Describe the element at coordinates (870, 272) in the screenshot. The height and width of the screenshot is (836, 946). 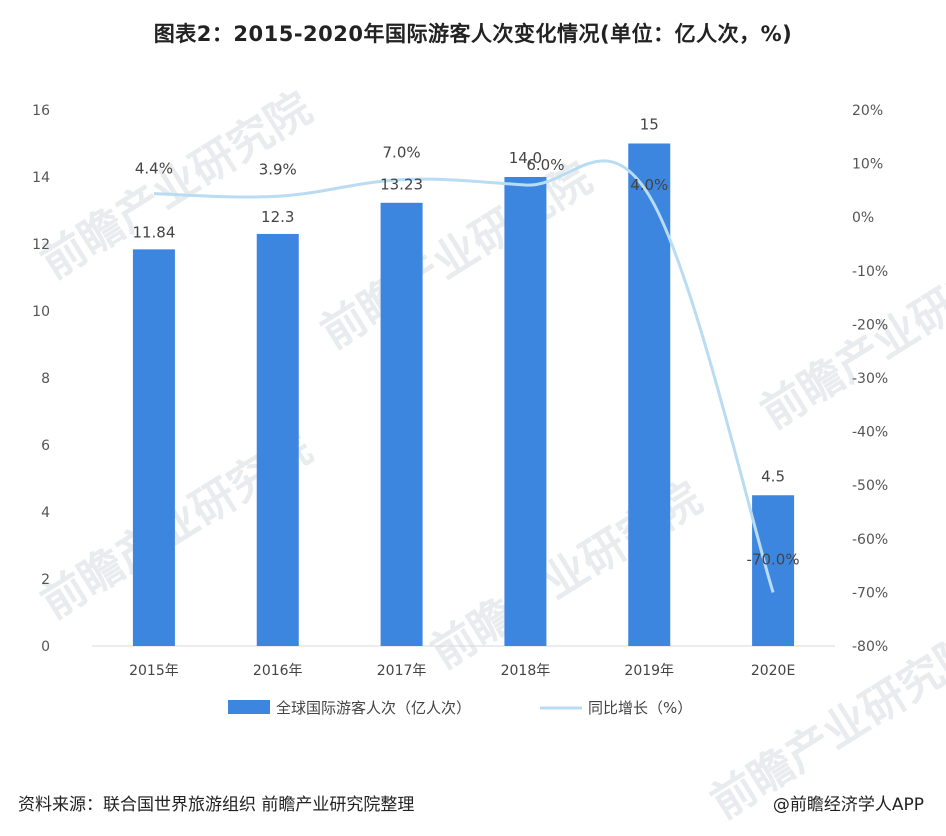
I see `y-right-tick-label: -10%` at that location.